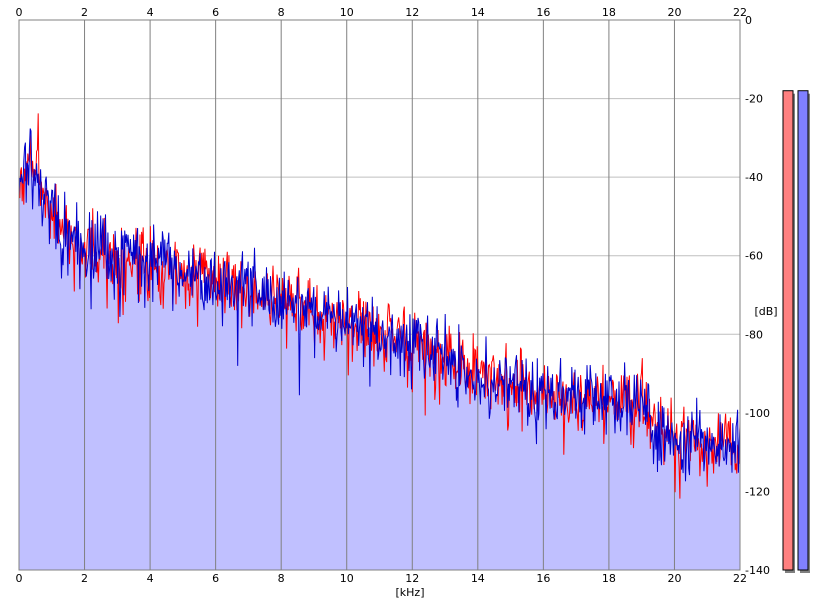 The height and width of the screenshot is (614, 823). Describe the element at coordinates (754, 256) in the screenshot. I see `y-tick-label: -60` at that location.